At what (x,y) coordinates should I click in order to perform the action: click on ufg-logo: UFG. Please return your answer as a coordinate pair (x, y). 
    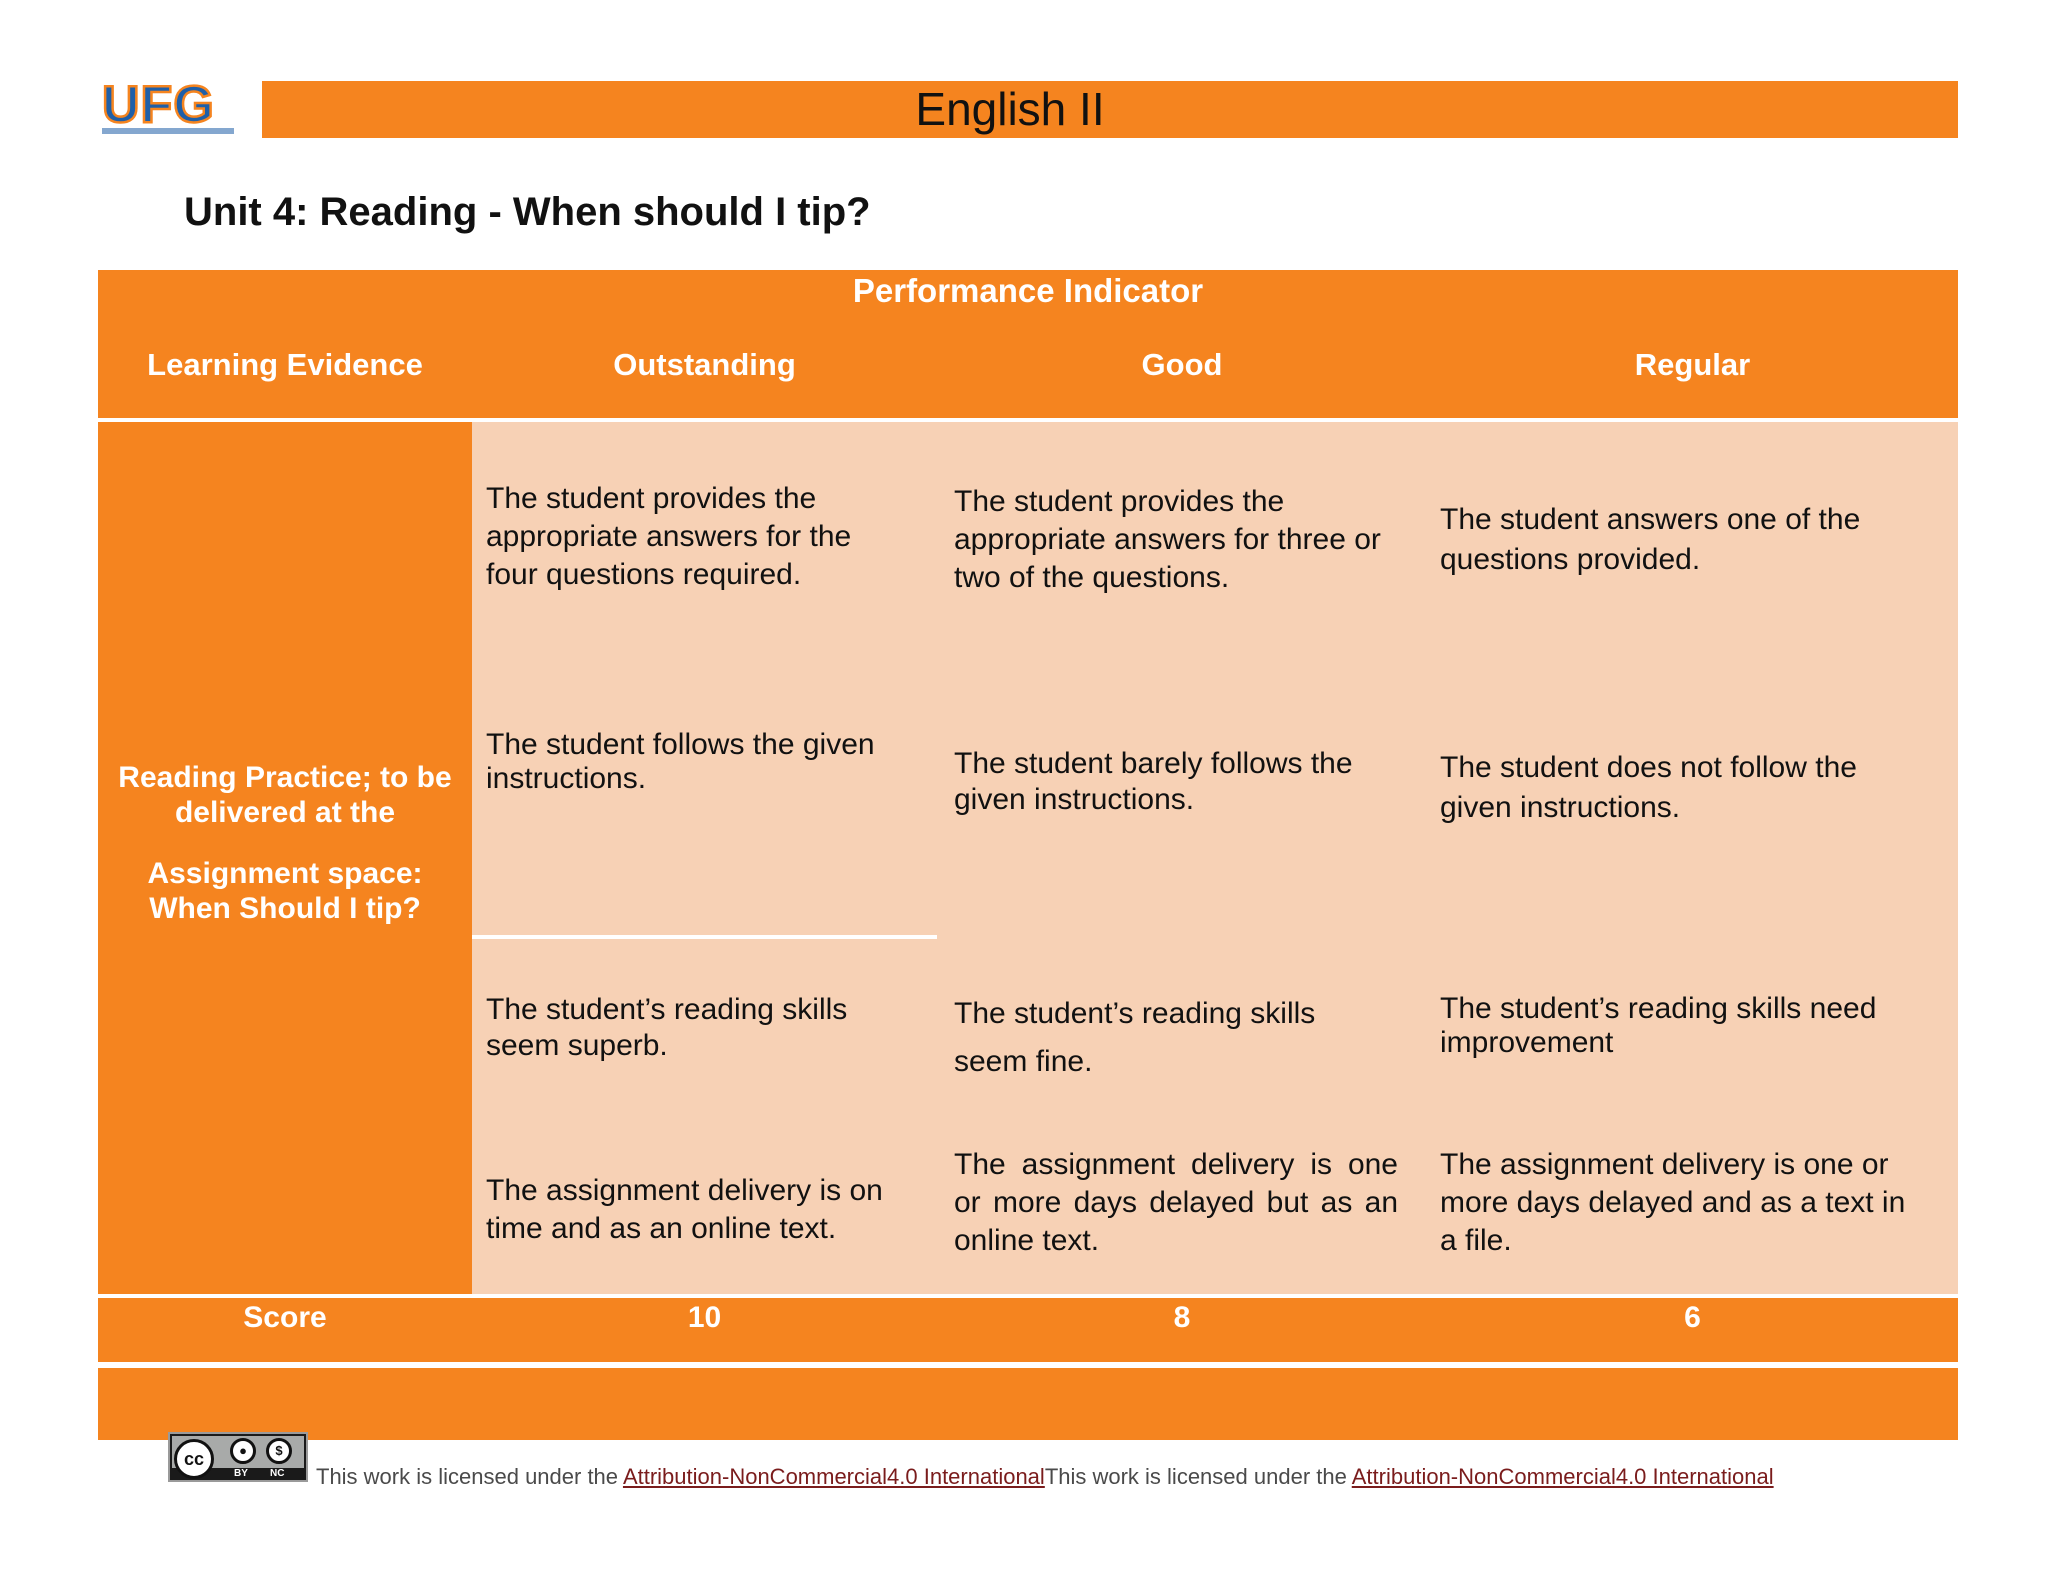
    Looking at the image, I should click on (167, 106).